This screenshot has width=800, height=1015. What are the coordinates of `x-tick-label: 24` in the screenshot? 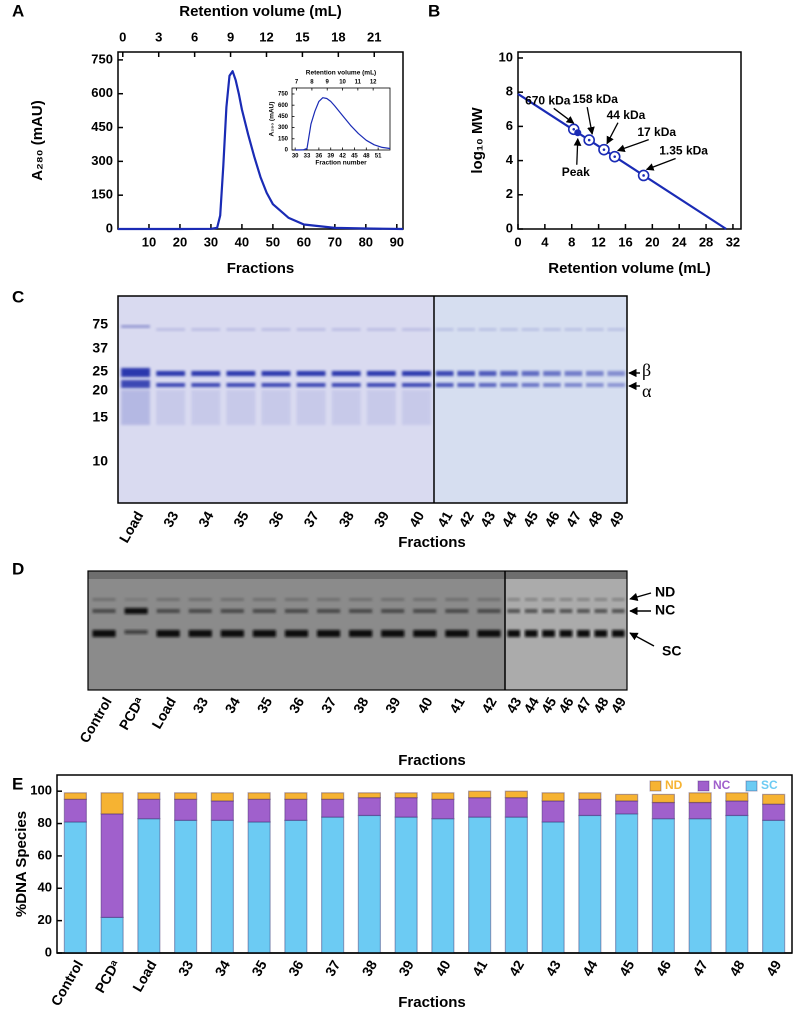 It's located at (679, 241).